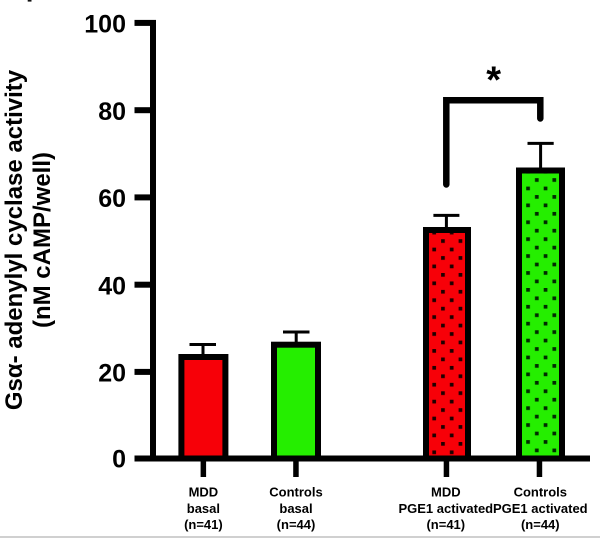 The height and width of the screenshot is (540, 600). Describe the element at coordinates (112, 112) in the screenshot. I see `svg-text: 80` at that location.